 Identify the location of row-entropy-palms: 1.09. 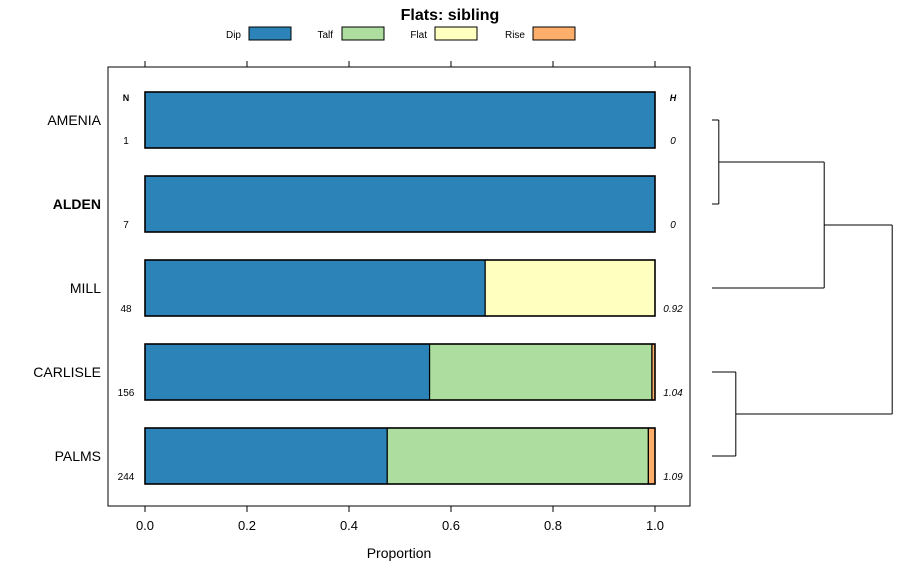
(673, 477).